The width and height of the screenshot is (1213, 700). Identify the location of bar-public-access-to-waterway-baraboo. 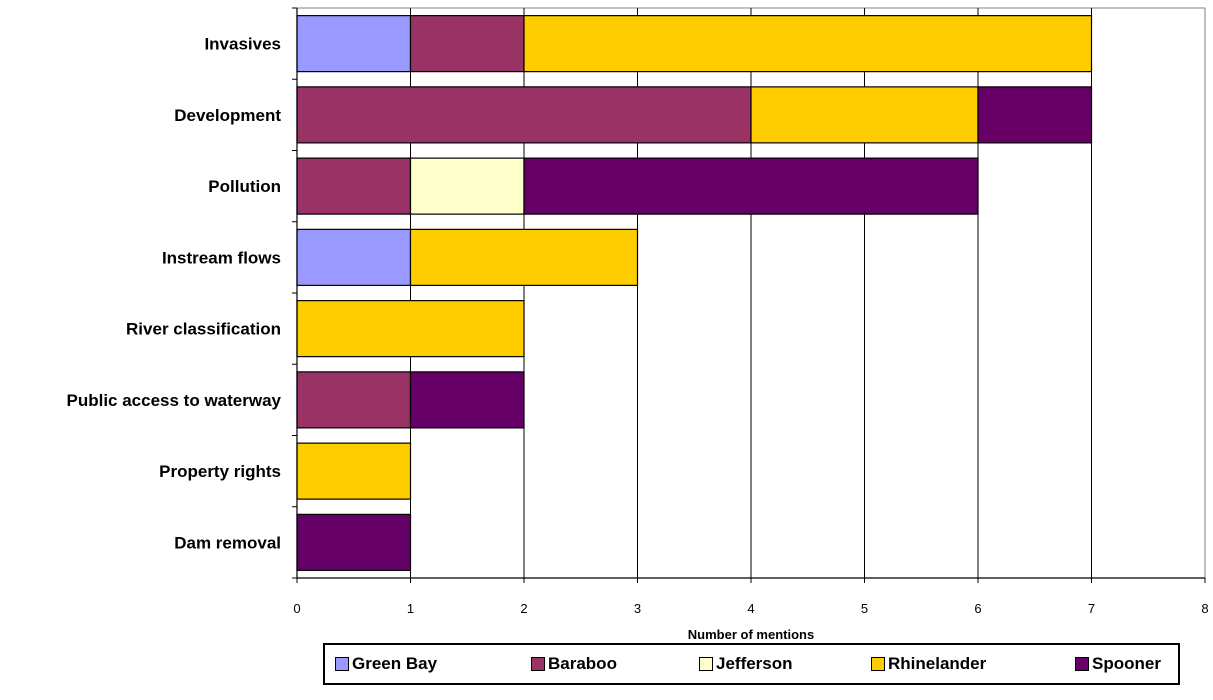
(354, 400).